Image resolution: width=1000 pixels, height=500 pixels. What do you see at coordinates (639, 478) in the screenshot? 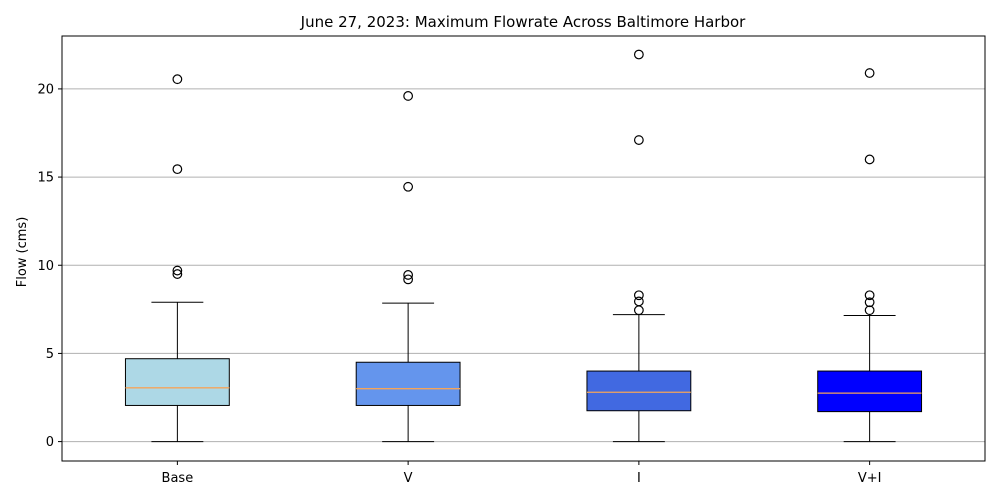
I see `x-tick-label: I` at bounding box center [639, 478].